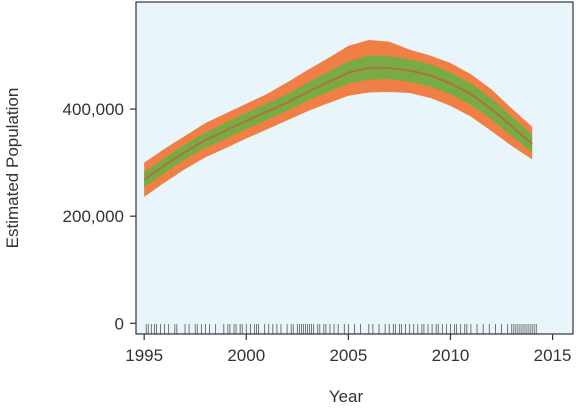 This screenshot has height=410, width=576. I want to click on x-tick-label: 2005, so click(348, 355).